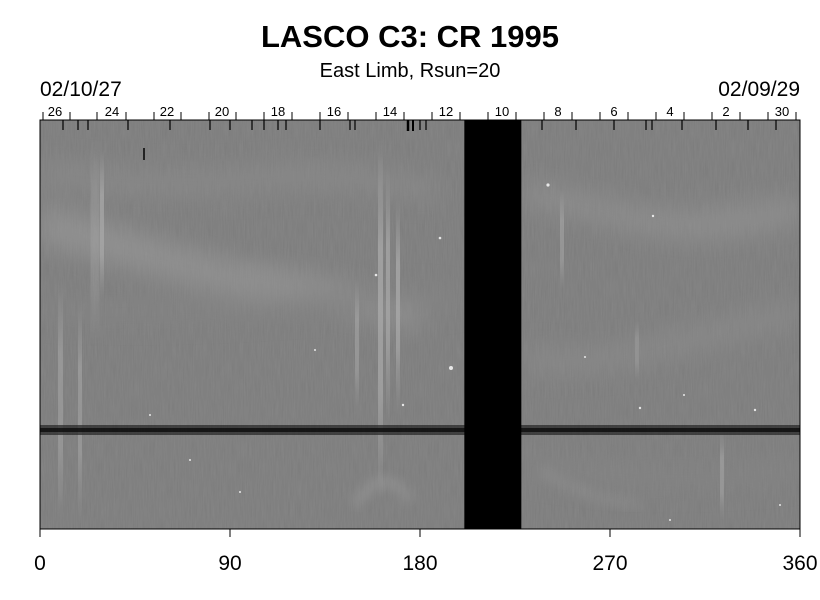  Describe the element at coordinates (410, 71) in the screenshot. I see `page-subtitle: East Limb, Rsun=20` at that location.